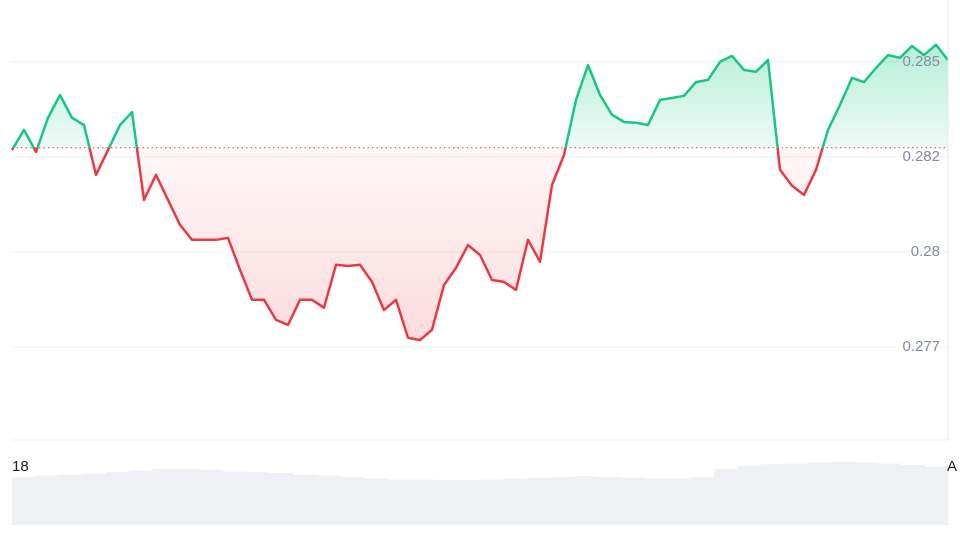  What do you see at coordinates (921, 156) in the screenshot?
I see `y-tick-label: 0.282` at bounding box center [921, 156].